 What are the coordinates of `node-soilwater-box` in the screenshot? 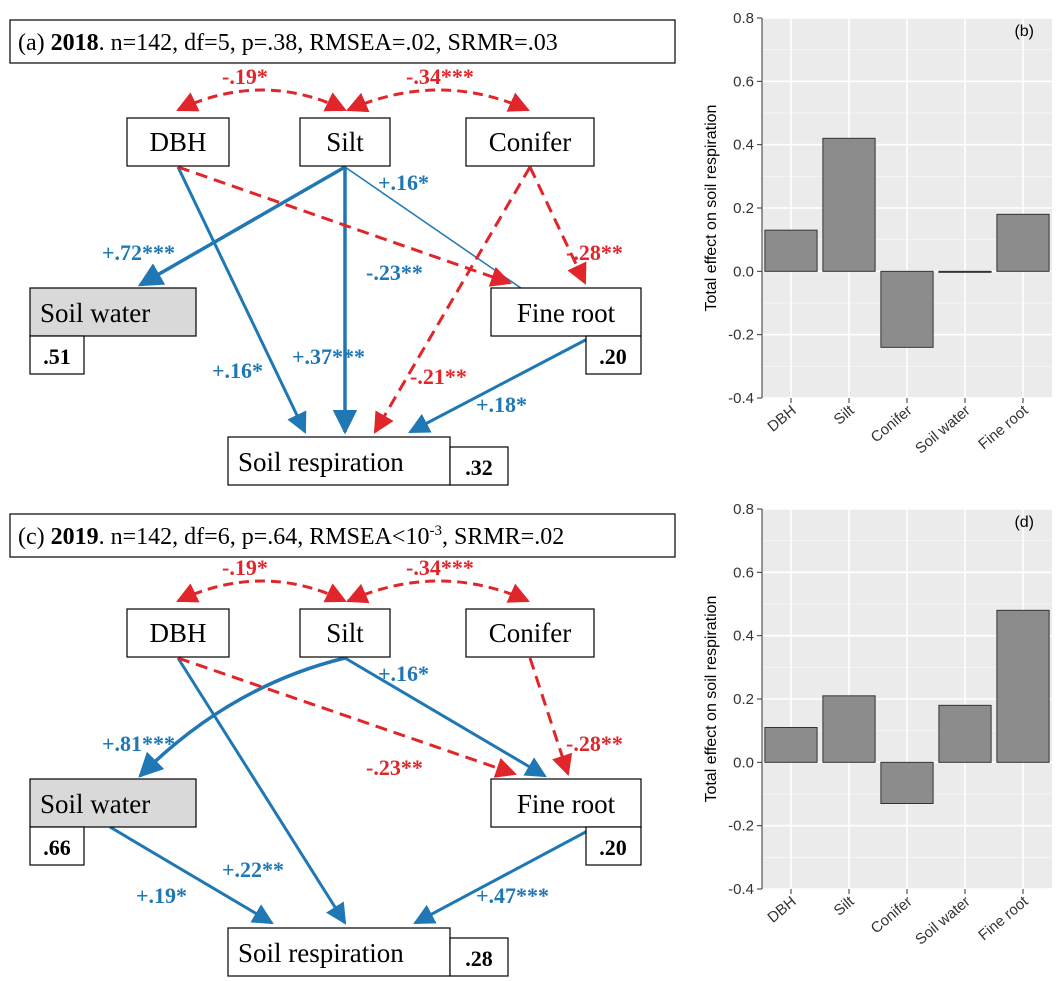 It's located at (113, 312).